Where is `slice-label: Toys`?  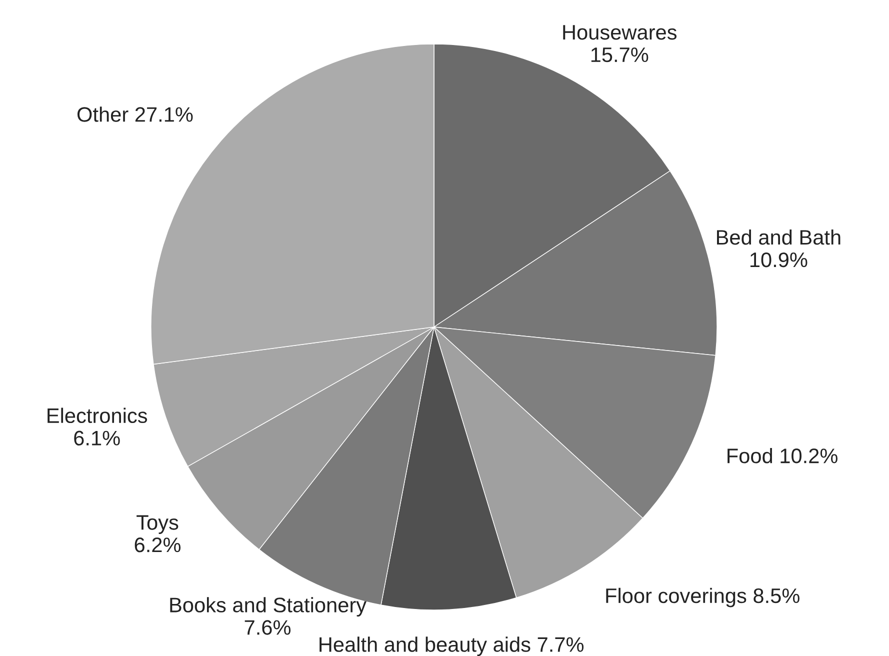 slice-label: Toys is located at coordinates (157, 524).